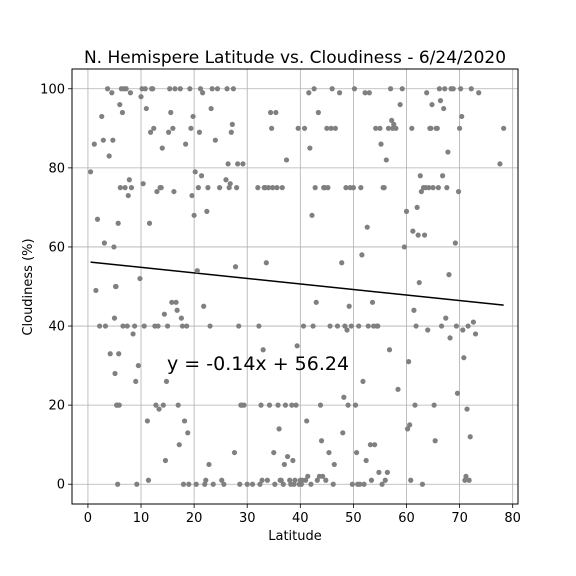  Describe the element at coordinates (297, 283) in the screenshot. I see `regression-line` at that location.